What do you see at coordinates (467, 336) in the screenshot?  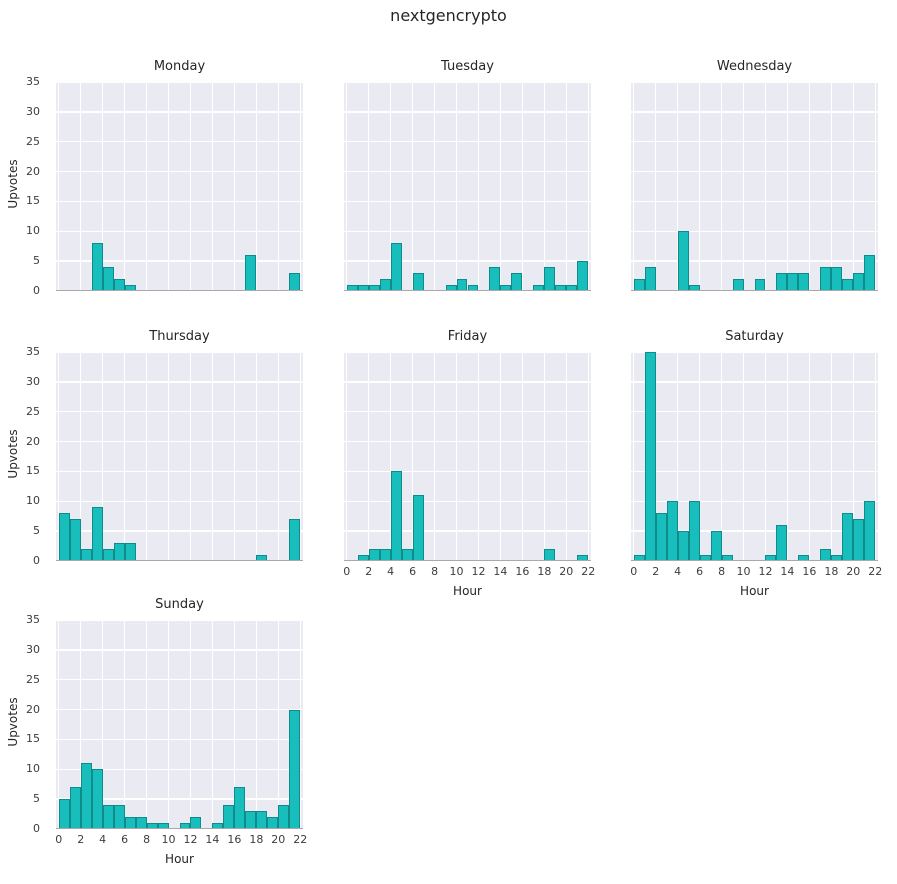 I see `subplot-title: Friday` at bounding box center [467, 336].